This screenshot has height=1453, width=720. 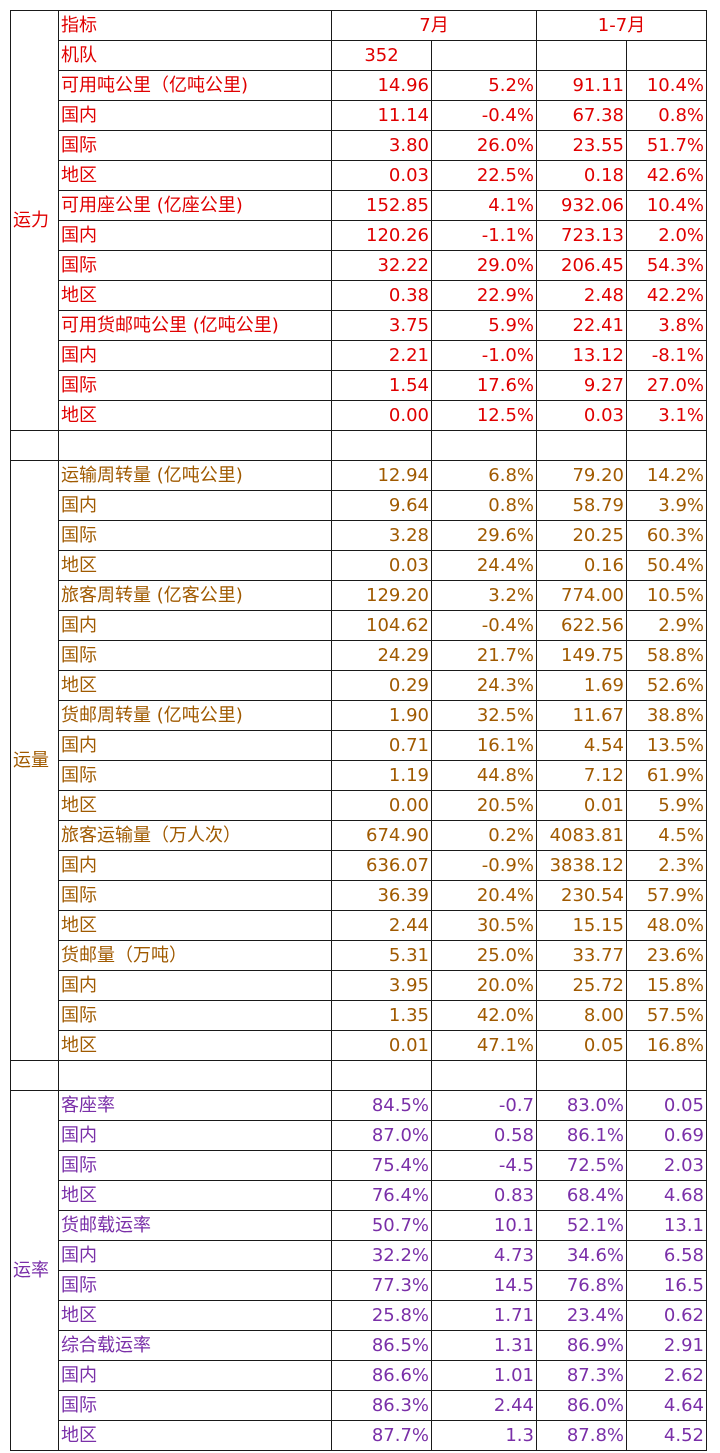 I want to click on ytd-value: 230.54, so click(x=581, y=895).